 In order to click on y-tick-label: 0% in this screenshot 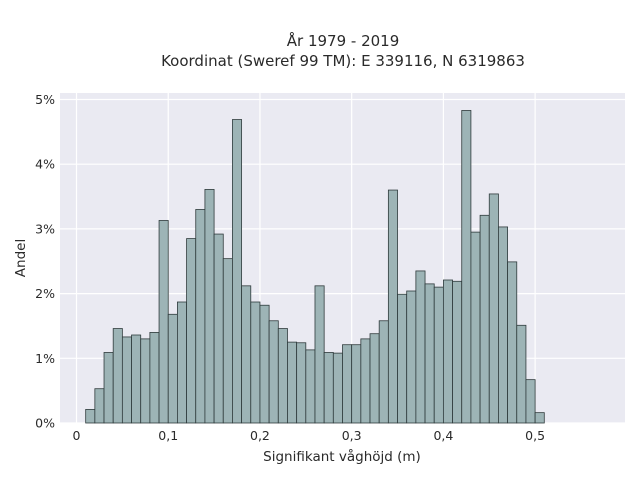, I will do `click(45, 423)`.